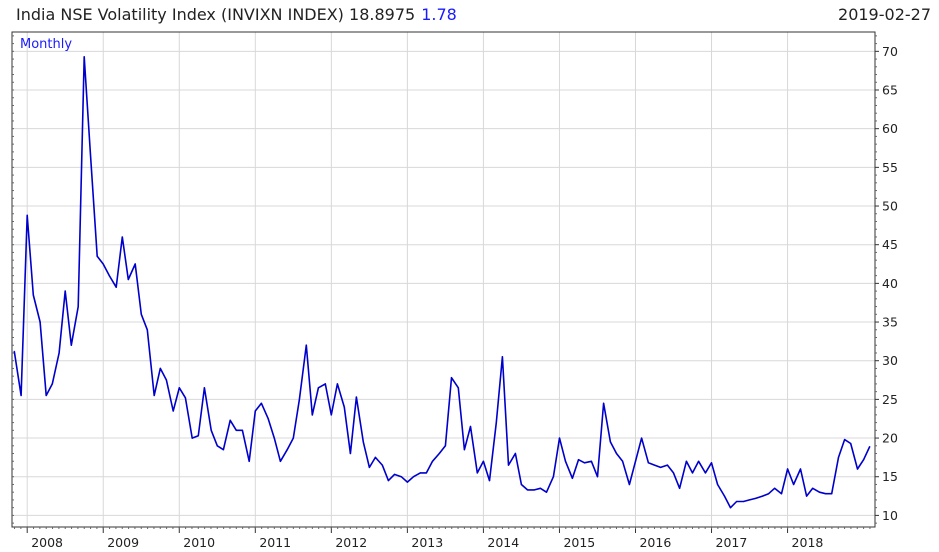 This screenshot has width=939, height=552. What do you see at coordinates (890, 128) in the screenshot?
I see `y-tick-label: 60` at bounding box center [890, 128].